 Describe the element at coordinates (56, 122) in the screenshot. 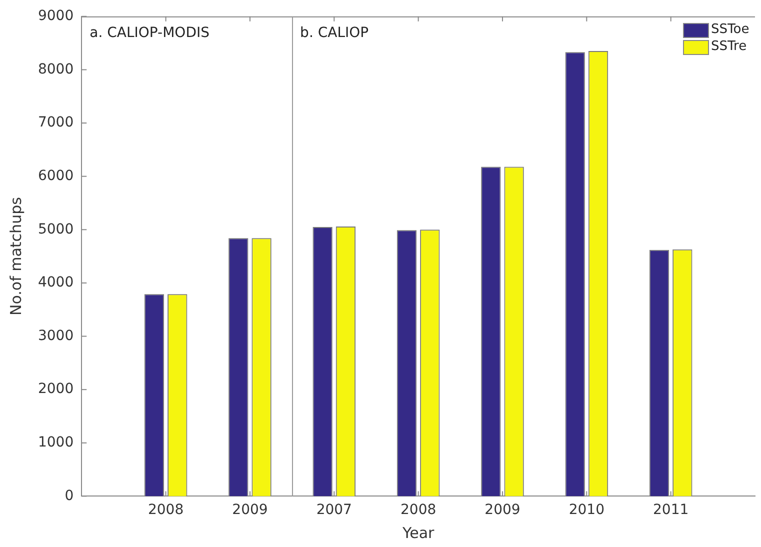

I see `y-tick-label: 7000` at that location.